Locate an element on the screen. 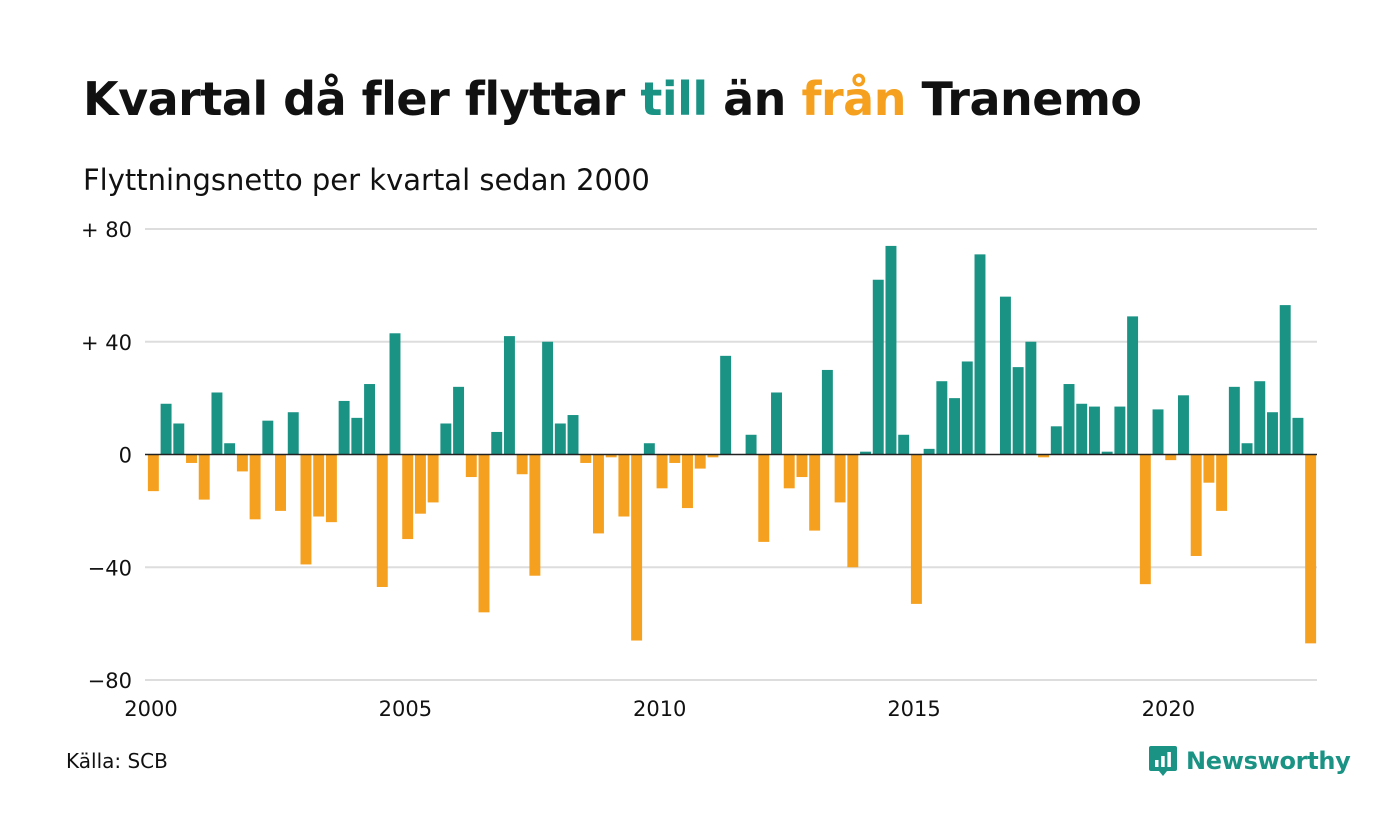 The height and width of the screenshot is (840, 1400). title-part-3: Tranemo is located at coordinates (1023, 99).